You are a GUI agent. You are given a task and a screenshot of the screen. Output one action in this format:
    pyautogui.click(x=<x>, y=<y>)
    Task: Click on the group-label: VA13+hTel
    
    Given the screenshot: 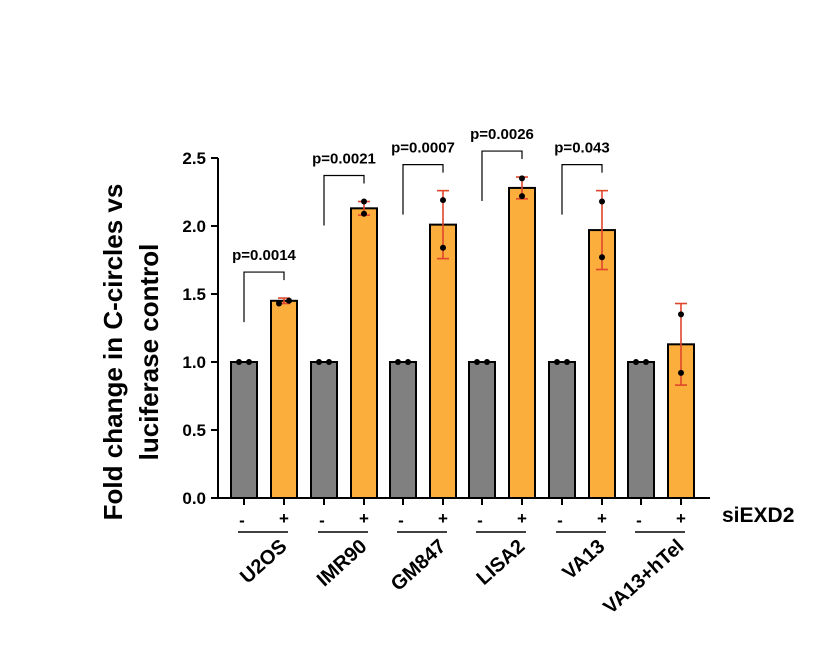 What is the action you would take?
    pyautogui.click(x=643, y=576)
    